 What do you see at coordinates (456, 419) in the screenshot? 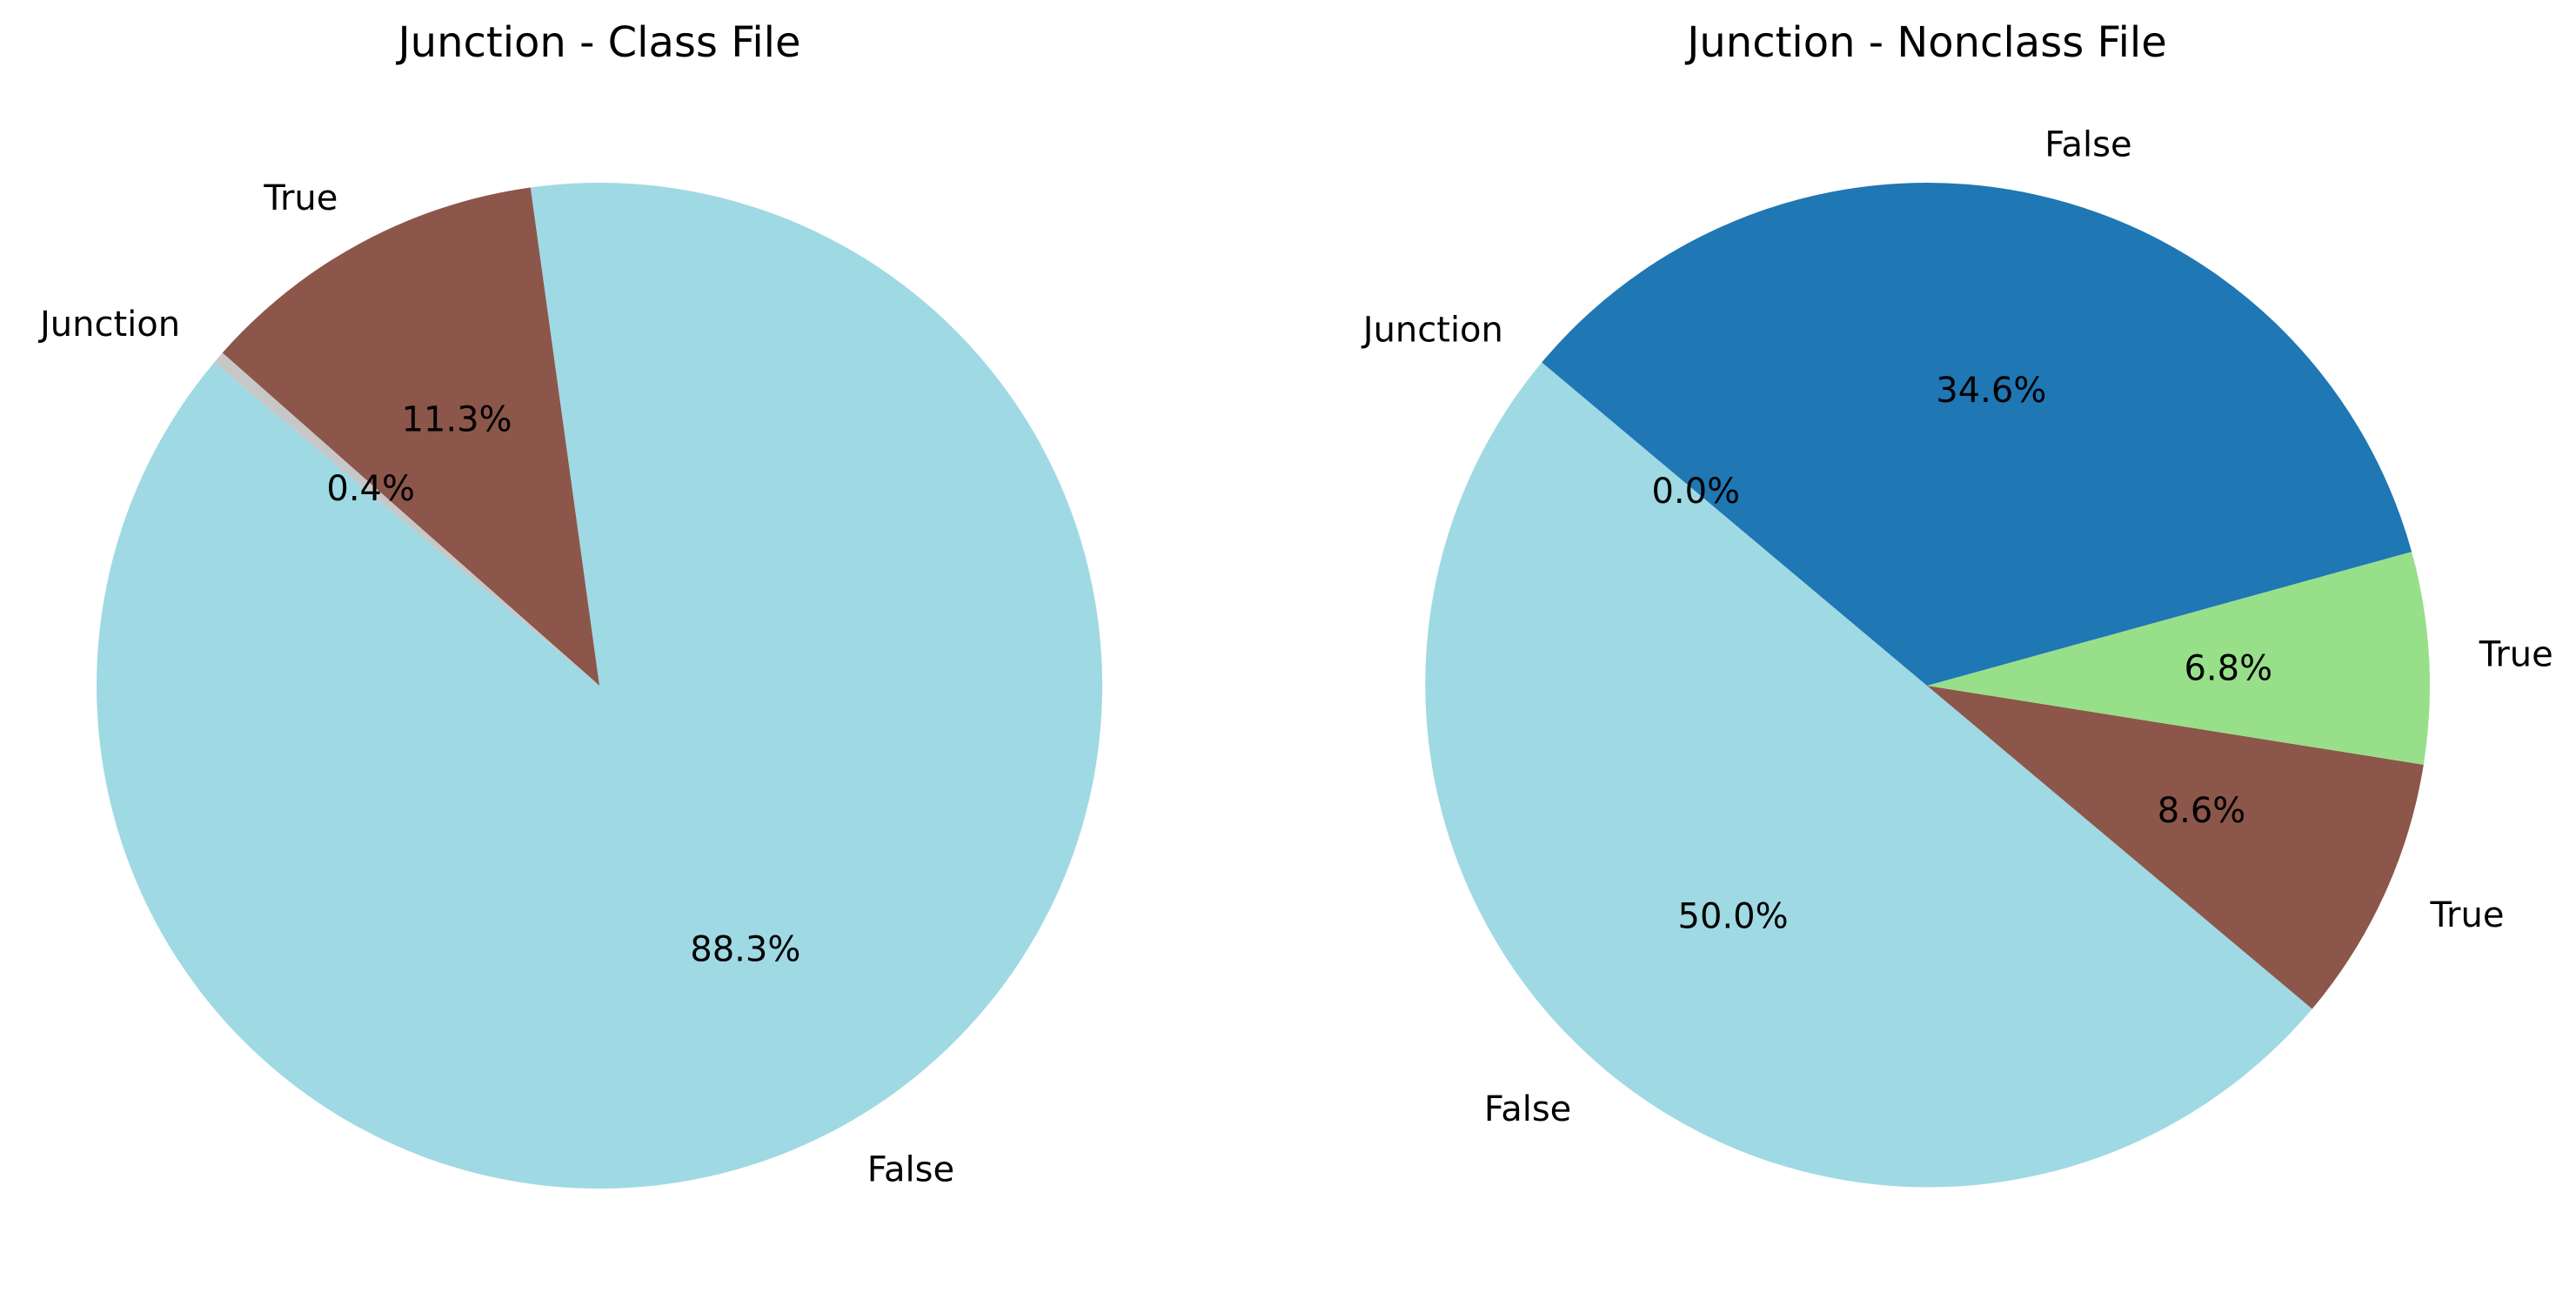
I see `pct-label-true-1: 11.3%` at bounding box center [456, 419].